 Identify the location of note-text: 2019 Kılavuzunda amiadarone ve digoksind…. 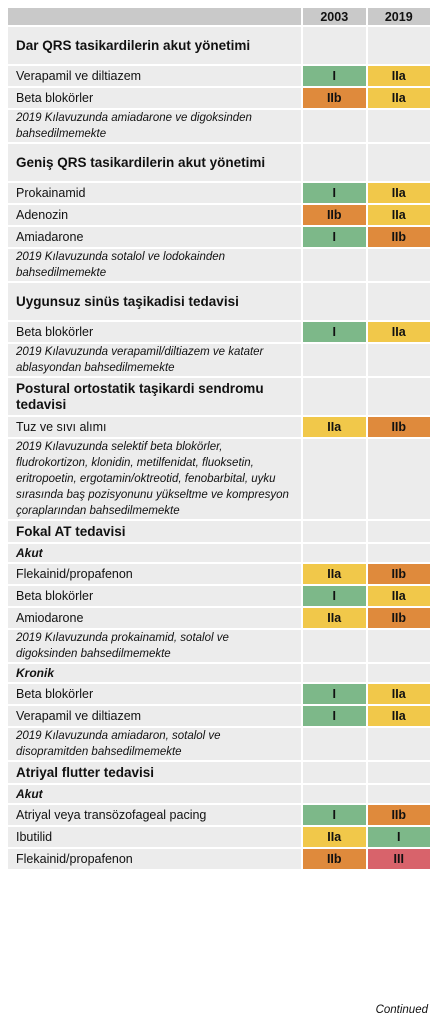
(154, 126).